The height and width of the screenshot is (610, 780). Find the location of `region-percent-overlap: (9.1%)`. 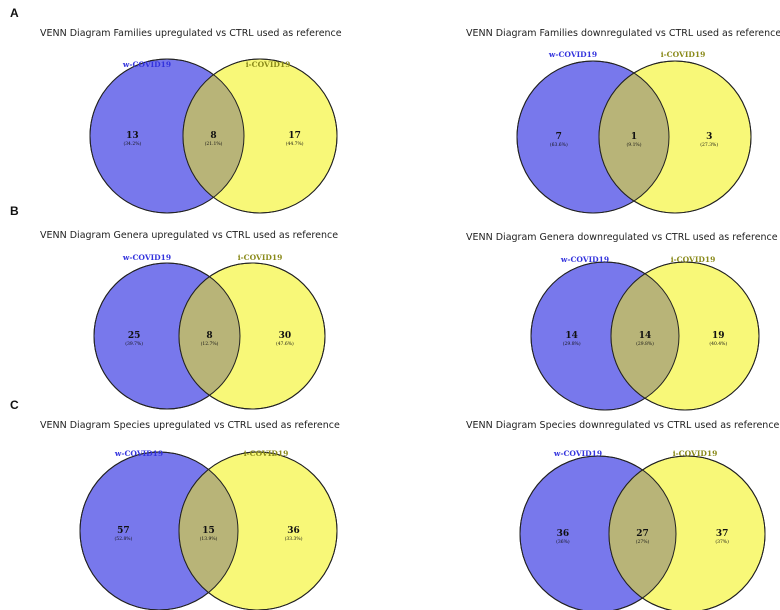

region-percent-overlap: (9.1%) is located at coordinates (634, 144).